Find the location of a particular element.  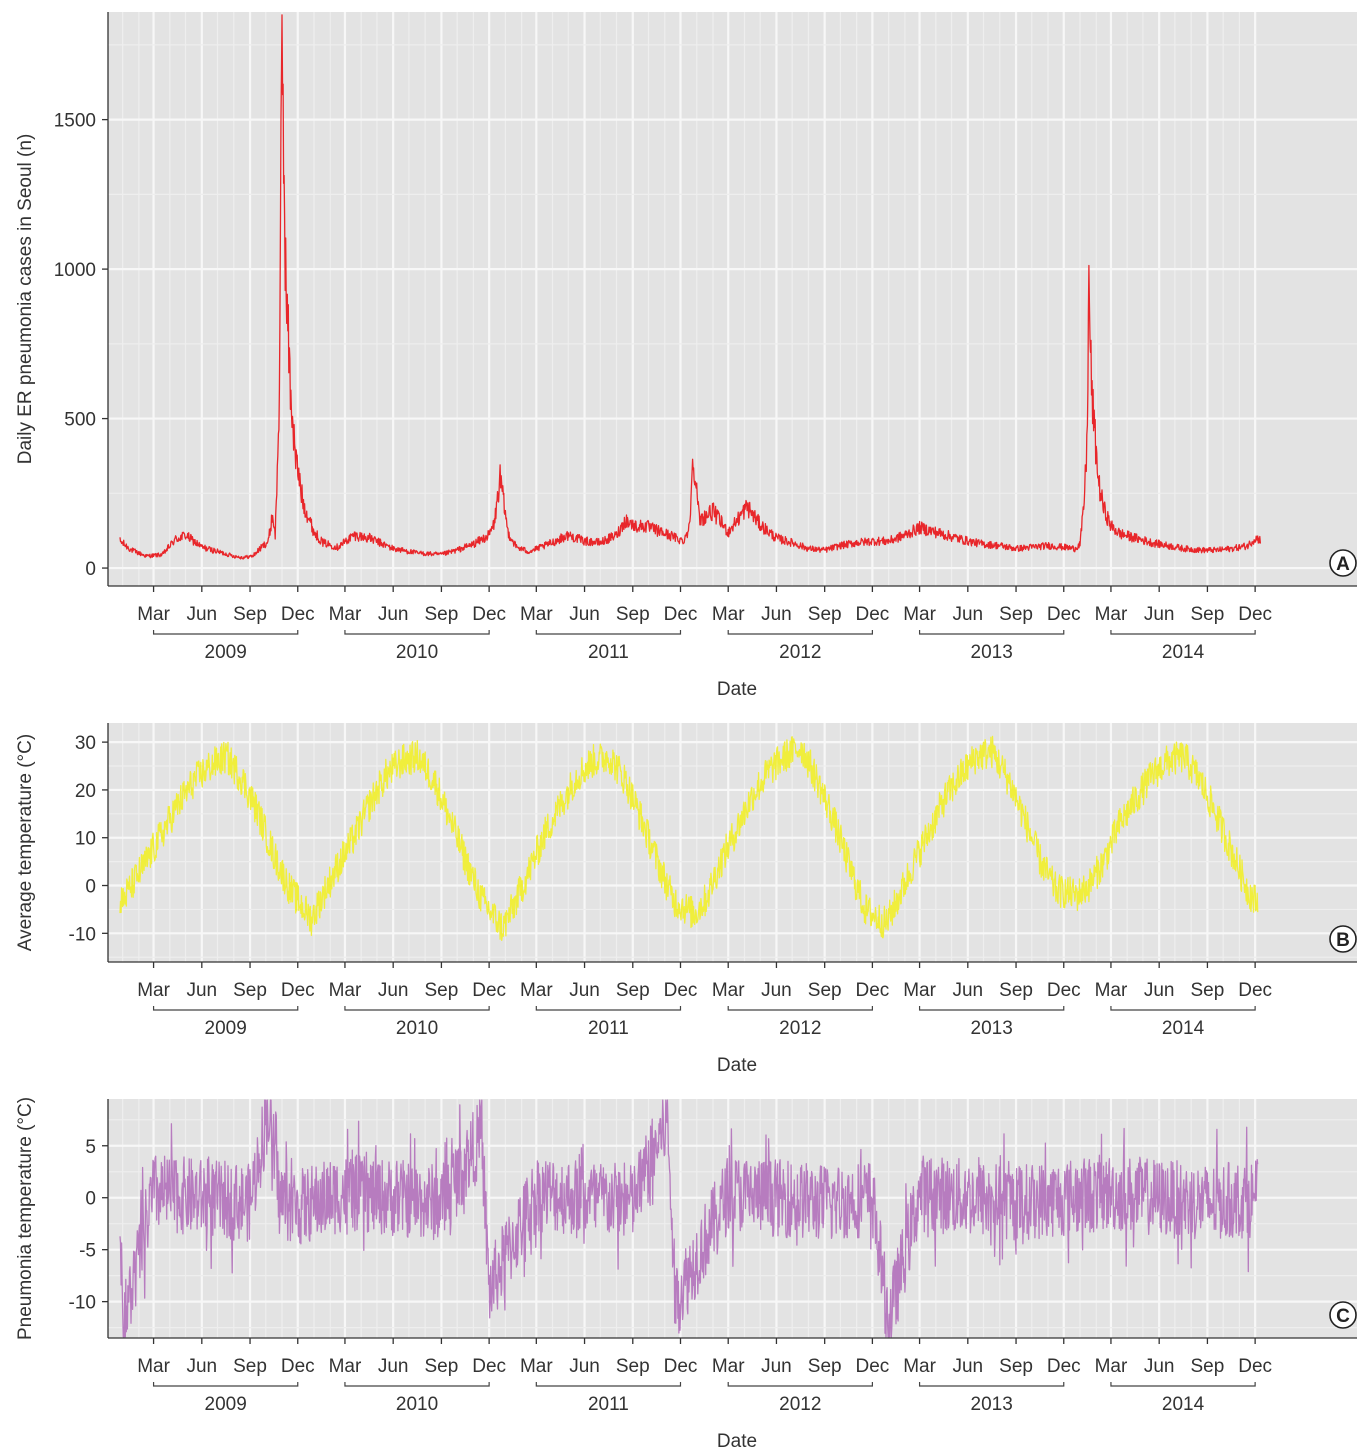

y-tick-label: 0 is located at coordinates (90, 569).